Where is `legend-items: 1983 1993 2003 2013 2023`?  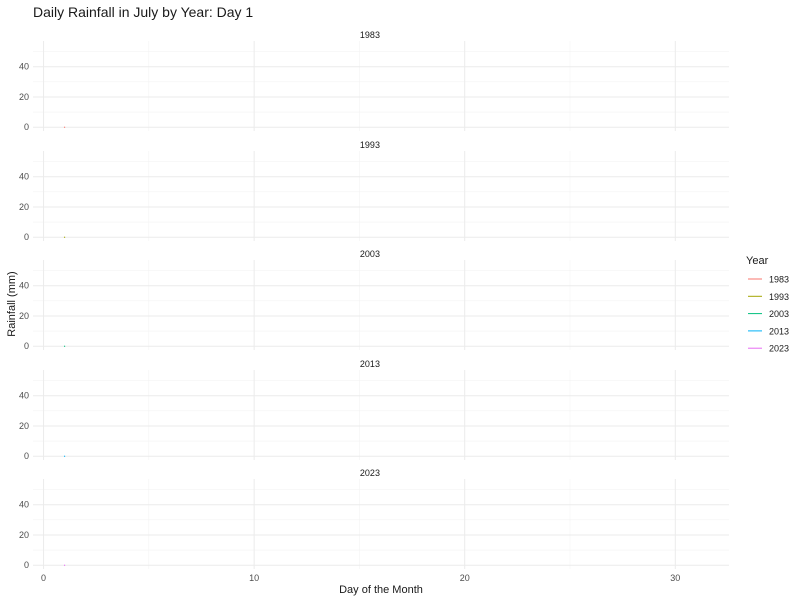
legend-items: 1983 1993 2003 2013 2023 is located at coordinates (768, 314).